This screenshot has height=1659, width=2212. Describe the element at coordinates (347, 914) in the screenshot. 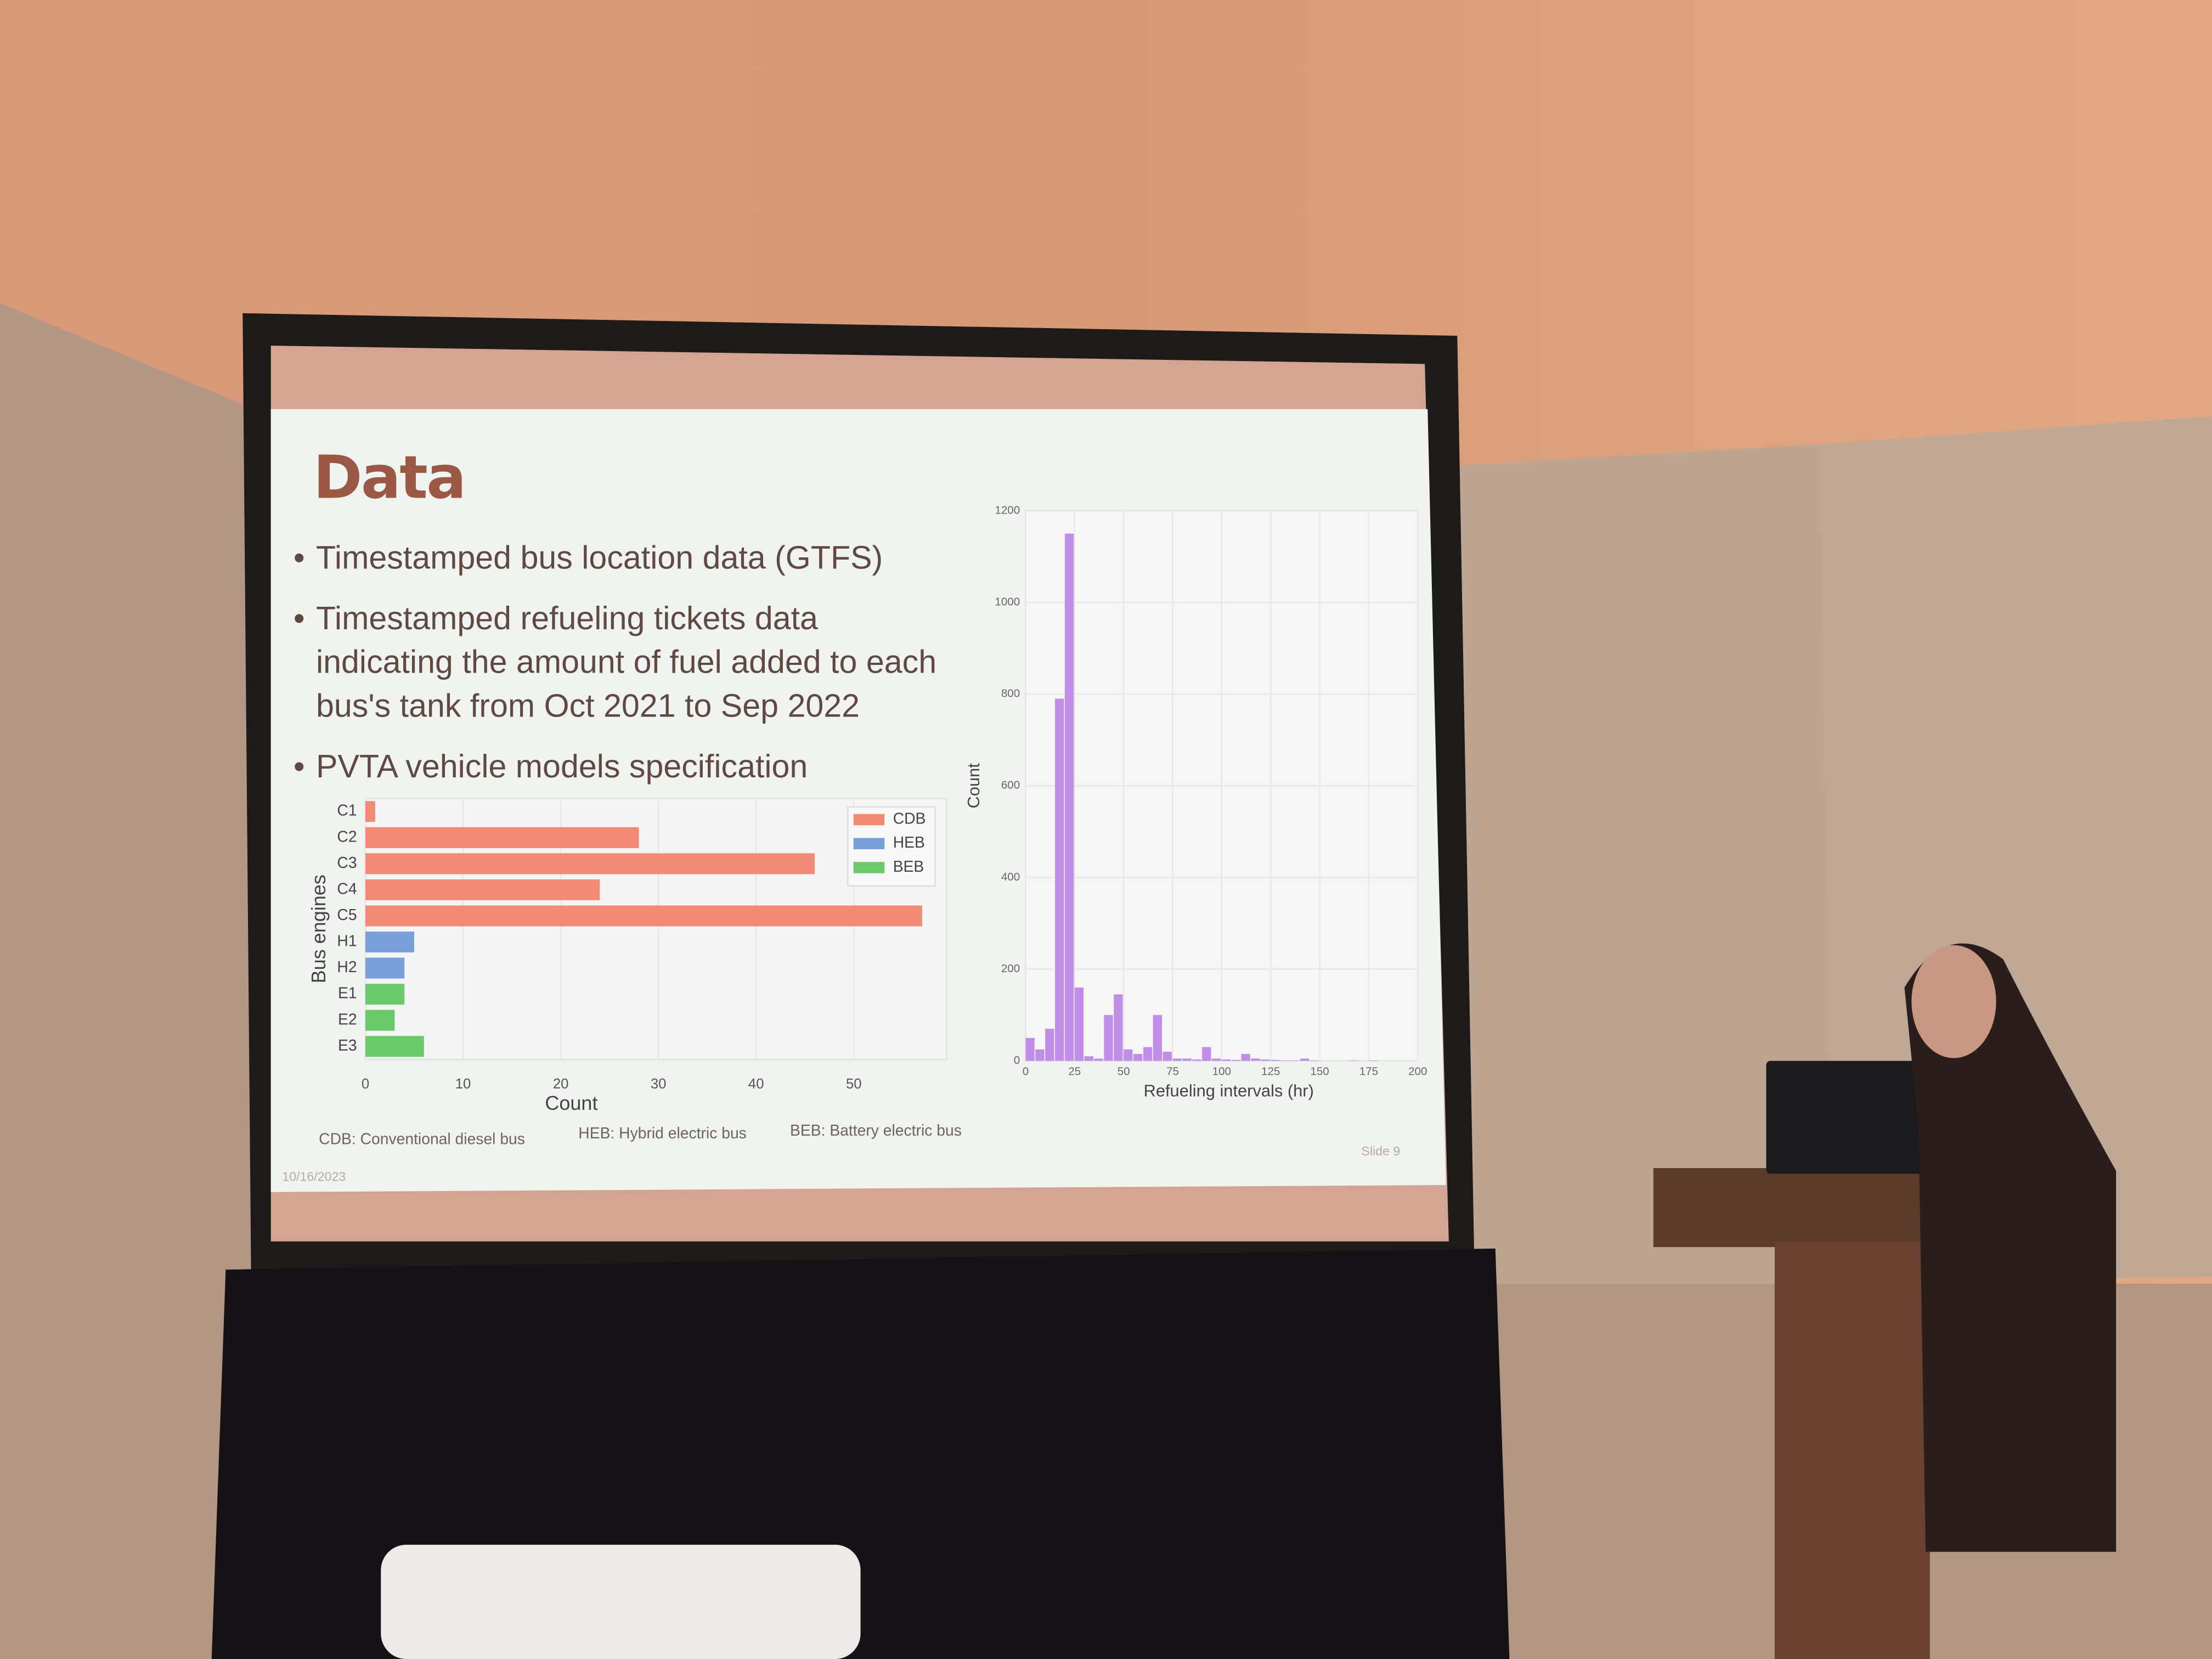

I see `y-tick-label: C5` at that location.